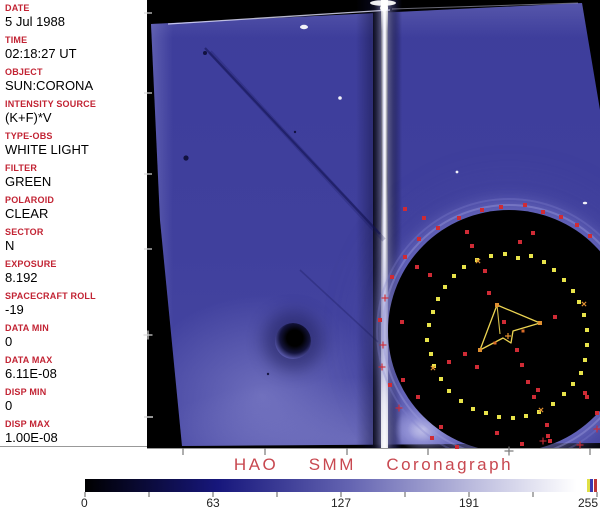 Image resolution: width=600 pixels, height=512 pixels. I want to click on field-value: GREEN, so click(28, 181).